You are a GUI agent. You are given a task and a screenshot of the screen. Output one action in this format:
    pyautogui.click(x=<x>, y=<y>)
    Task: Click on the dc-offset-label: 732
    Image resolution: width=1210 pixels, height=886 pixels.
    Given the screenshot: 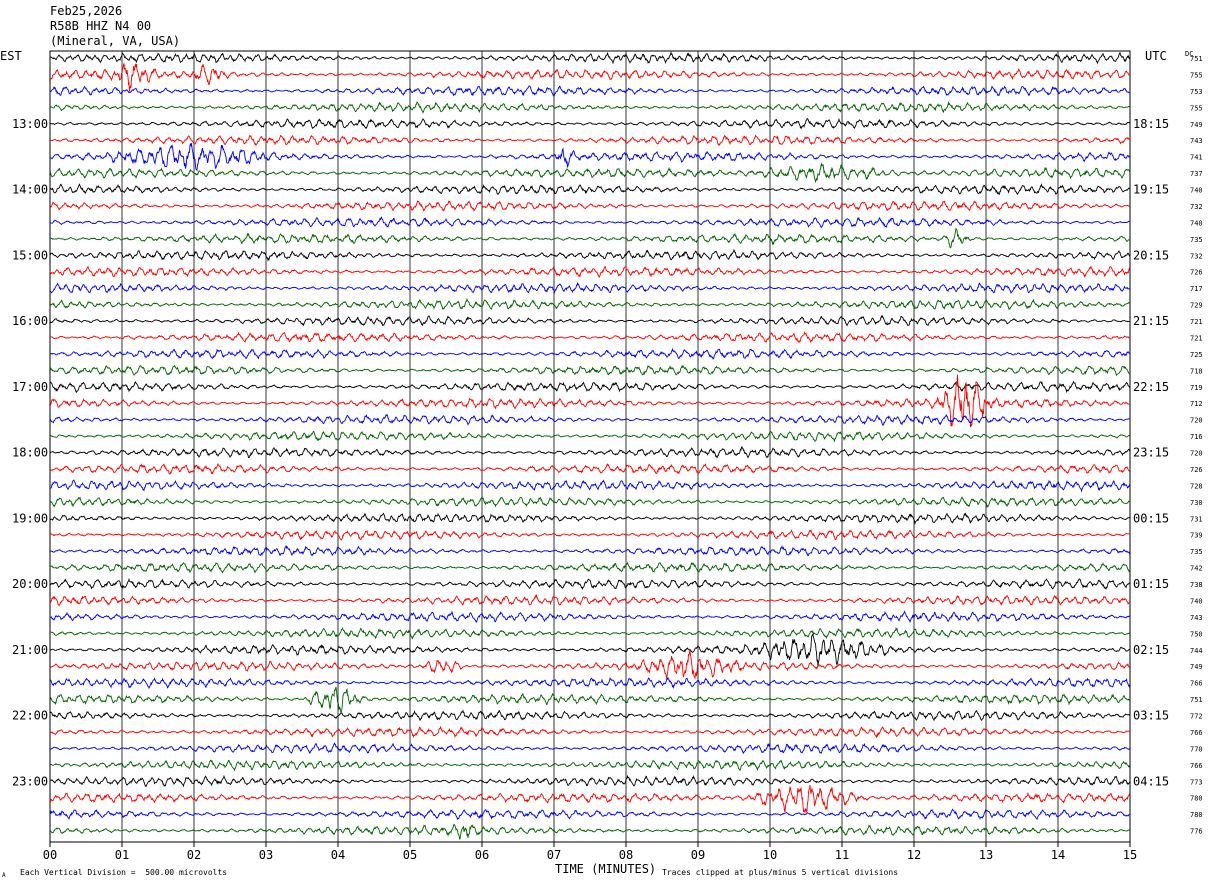 What is the action you would take?
    pyautogui.click(x=1196, y=256)
    